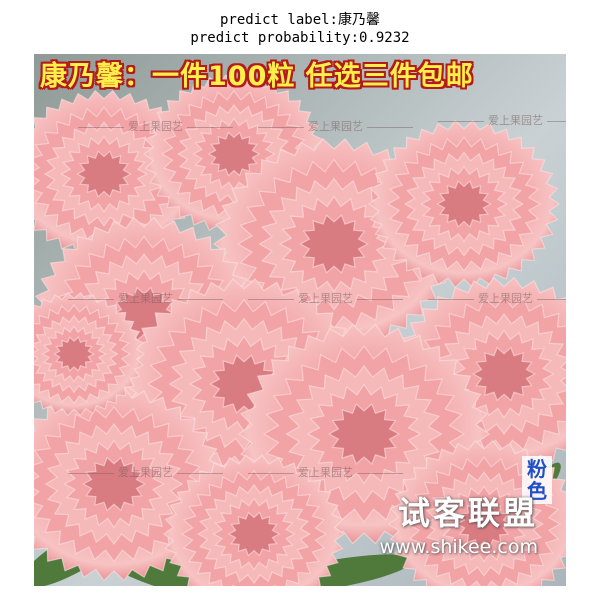 The width and height of the screenshot is (600, 600). I want to click on color-tag: 粉色, so click(537, 480).